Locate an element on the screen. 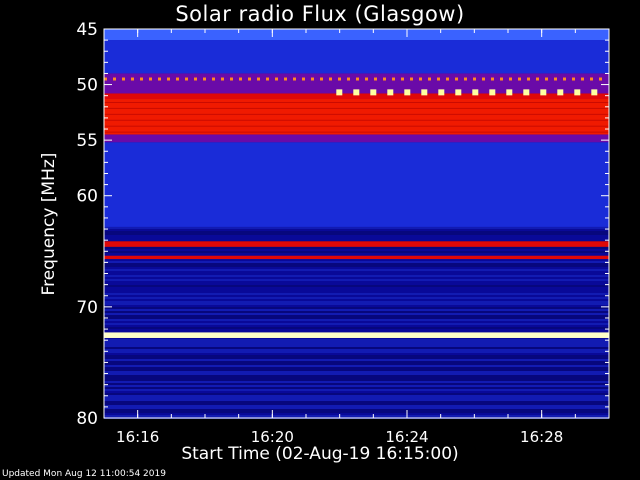 The image size is (640, 480). band-light-blue is located at coordinates (356, 35).